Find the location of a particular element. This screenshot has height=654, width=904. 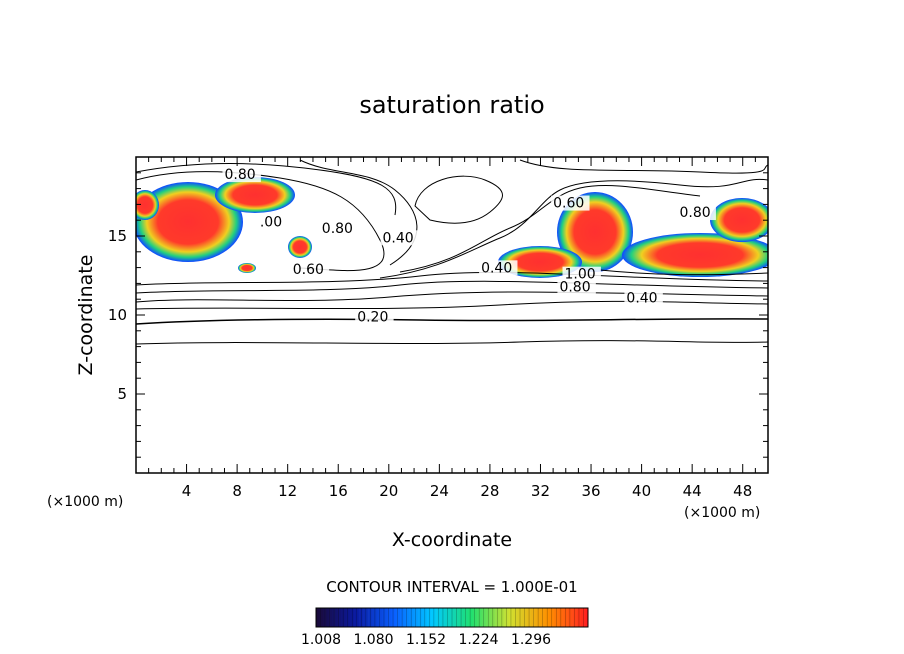

contour-label: 0.20 is located at coordinates (372, 317).